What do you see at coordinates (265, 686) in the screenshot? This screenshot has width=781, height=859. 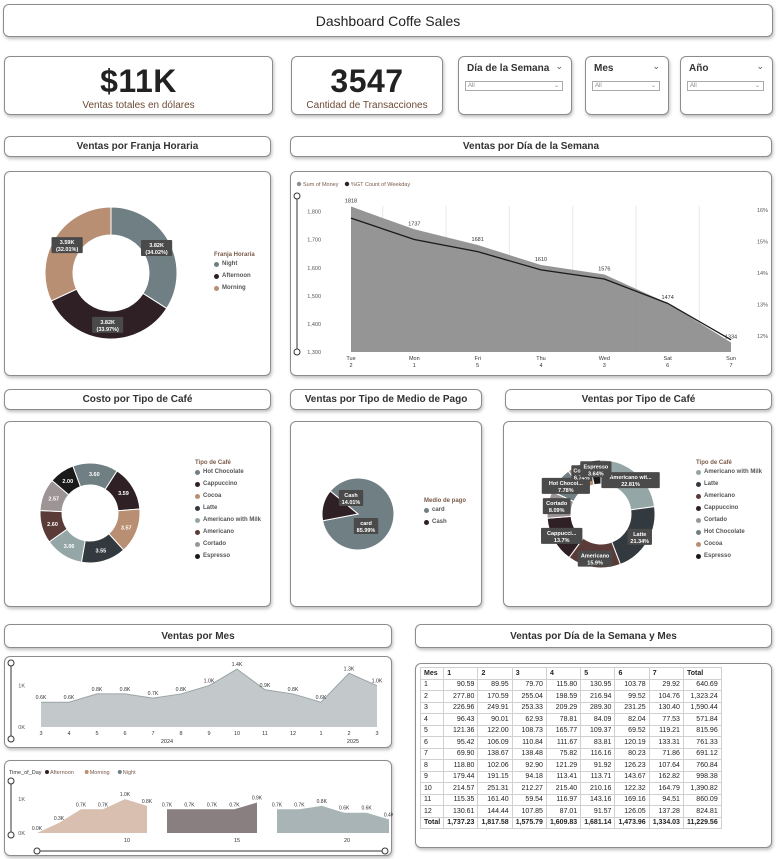 I see `data-label: 0.9K` at bounding box center [265, 686].